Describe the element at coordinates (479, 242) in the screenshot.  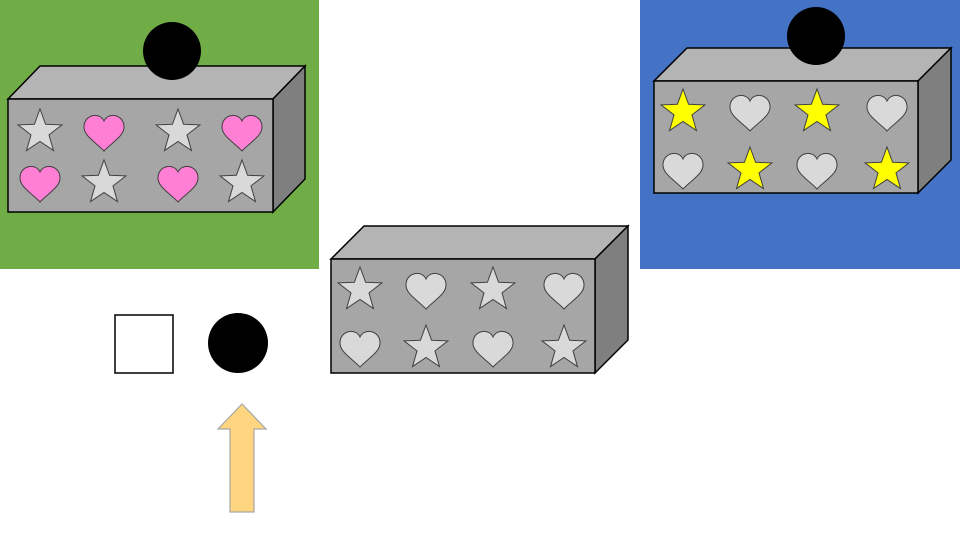
I see `box-center-top` at that location.